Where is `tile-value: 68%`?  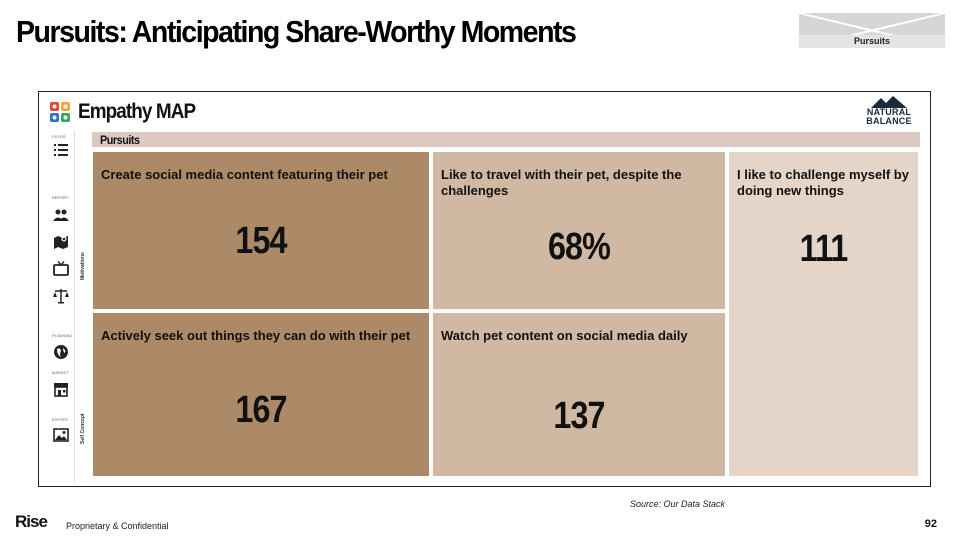 tile-value: 68% is located at coordinates (579, 247).